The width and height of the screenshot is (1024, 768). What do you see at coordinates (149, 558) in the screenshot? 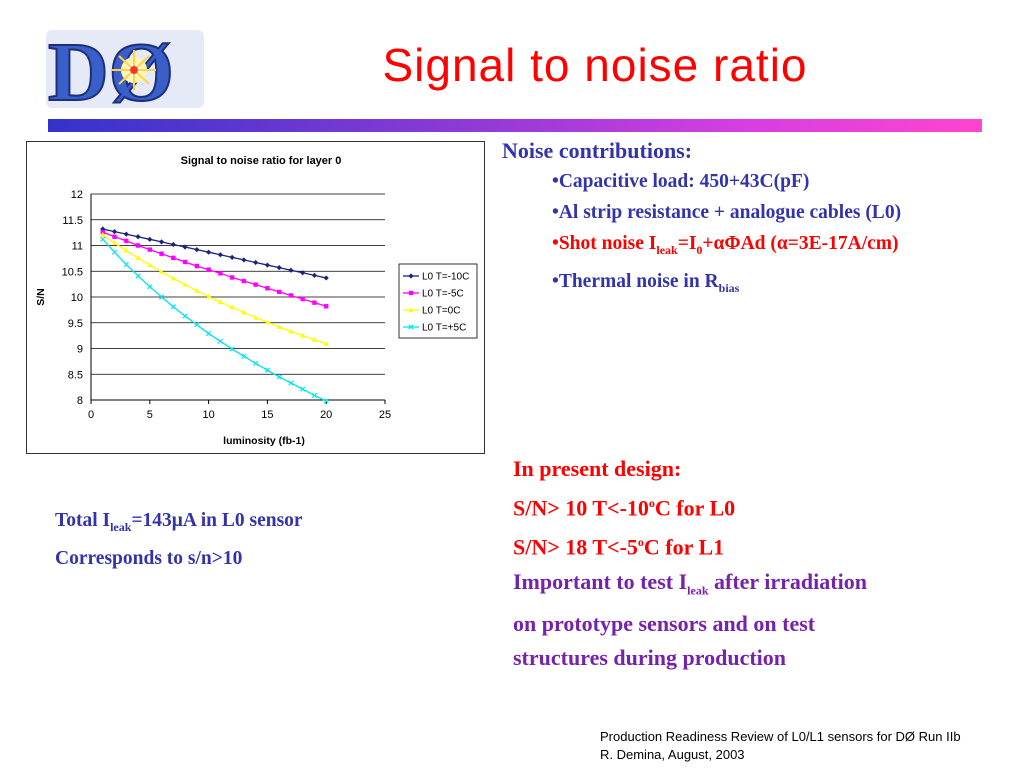
I see `total-line-2: Corresponds to s/n>10` at bounding box center [149, 558].